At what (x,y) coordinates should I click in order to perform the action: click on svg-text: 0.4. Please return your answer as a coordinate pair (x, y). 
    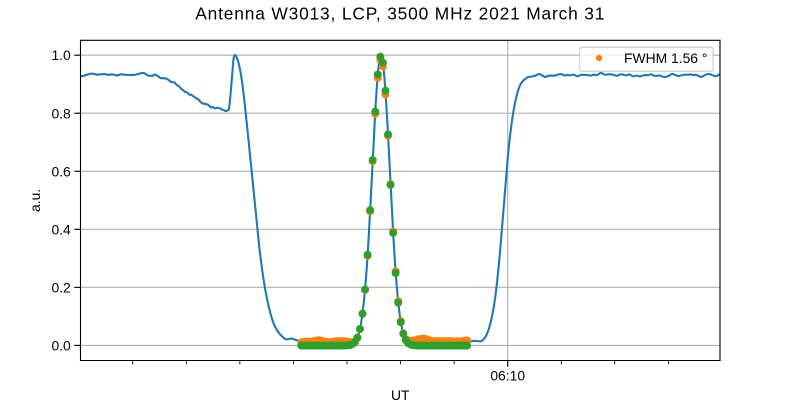
    Looking at the image, I should click on (61, 229).